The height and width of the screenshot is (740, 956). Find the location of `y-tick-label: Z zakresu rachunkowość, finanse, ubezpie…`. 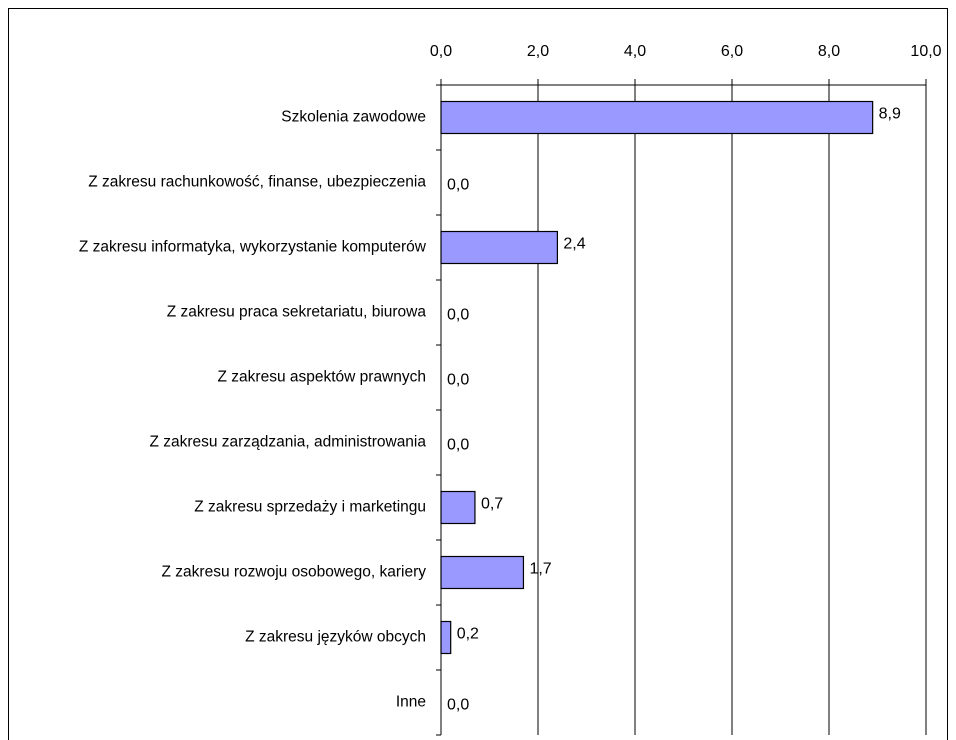

y-tick-label: Z zakresu rachunkowość, finanse, ubezpie… is located at coordinates (257, 182).